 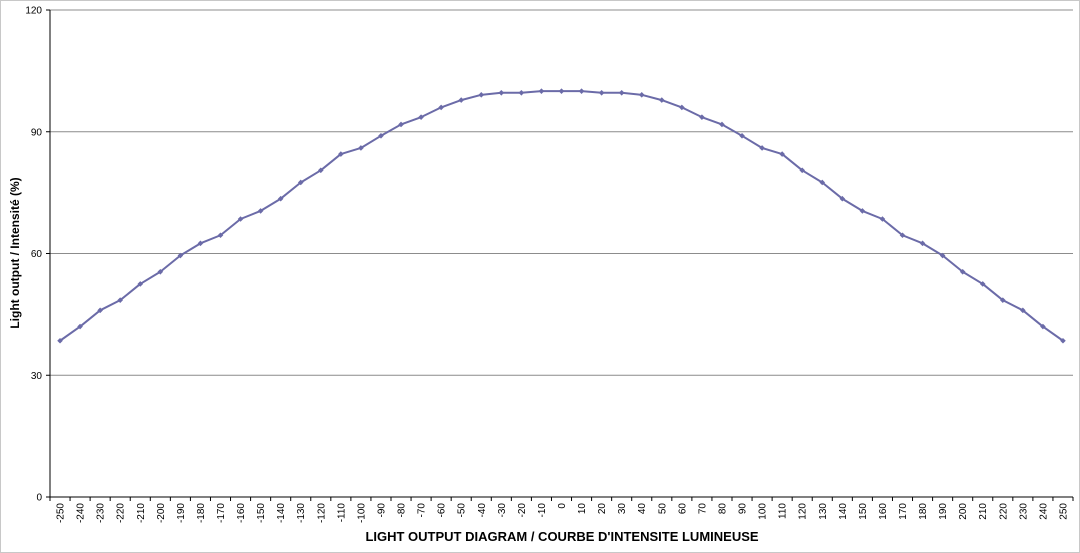 I want to click on x-tick-label: 70, so click(x=702, y=509).